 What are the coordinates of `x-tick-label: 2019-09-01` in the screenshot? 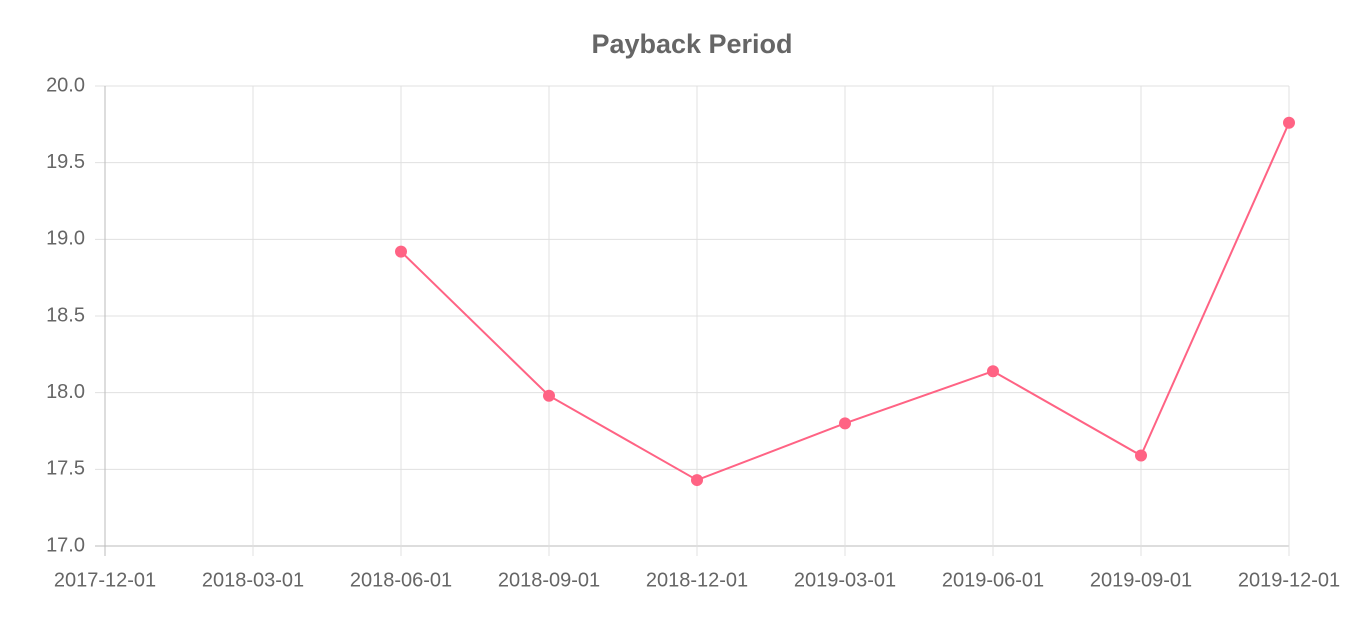 It's located at (1141, 580).